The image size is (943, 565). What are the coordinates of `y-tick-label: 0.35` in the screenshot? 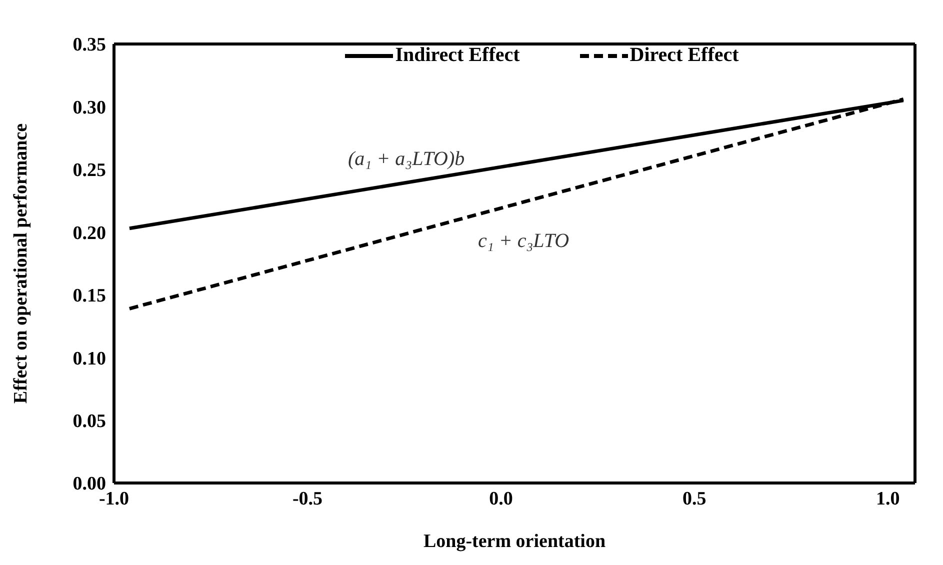 It's located at (89, 45).